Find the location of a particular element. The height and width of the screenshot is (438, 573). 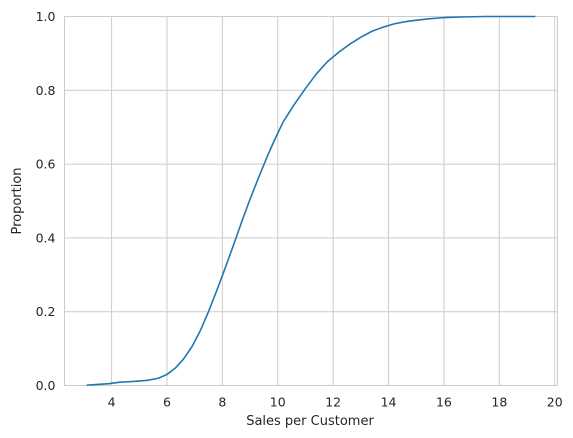

x-tick-label: 20 is located at coordinates (555, 402).